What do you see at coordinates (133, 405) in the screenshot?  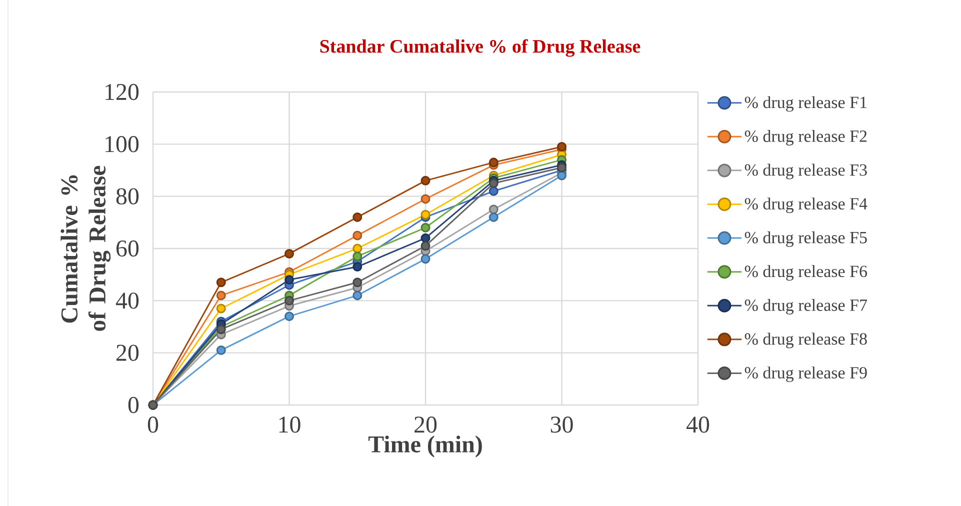 I see `y-tick-label: 0` at bounding box center [133, 405].